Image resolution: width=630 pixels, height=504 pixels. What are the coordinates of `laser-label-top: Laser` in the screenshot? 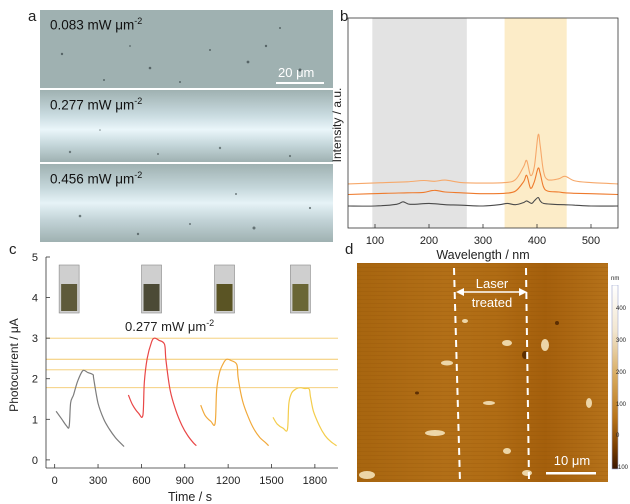 It's located at (492, 283).